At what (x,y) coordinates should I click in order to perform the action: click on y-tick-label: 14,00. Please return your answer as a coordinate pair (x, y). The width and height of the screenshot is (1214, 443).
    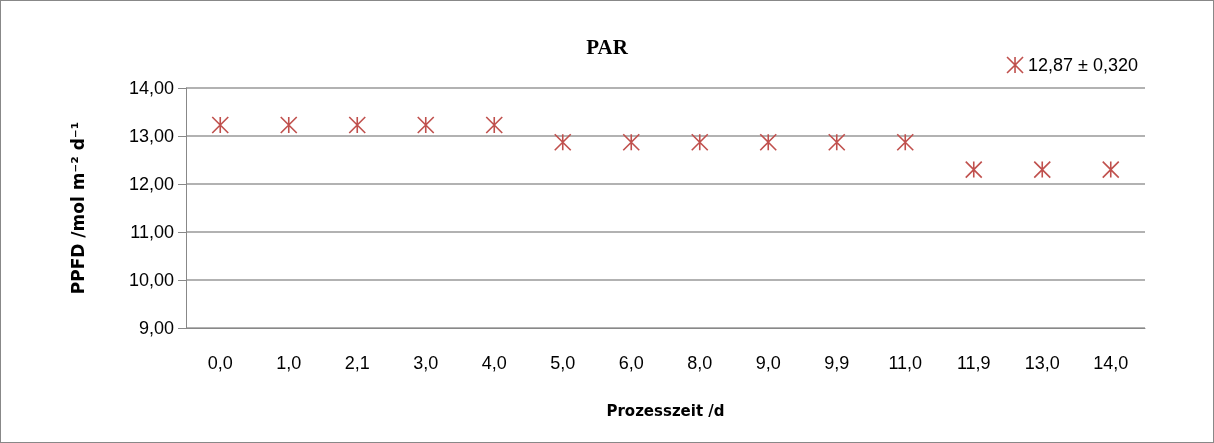
    Looking at the image, I should click on (151, 88).